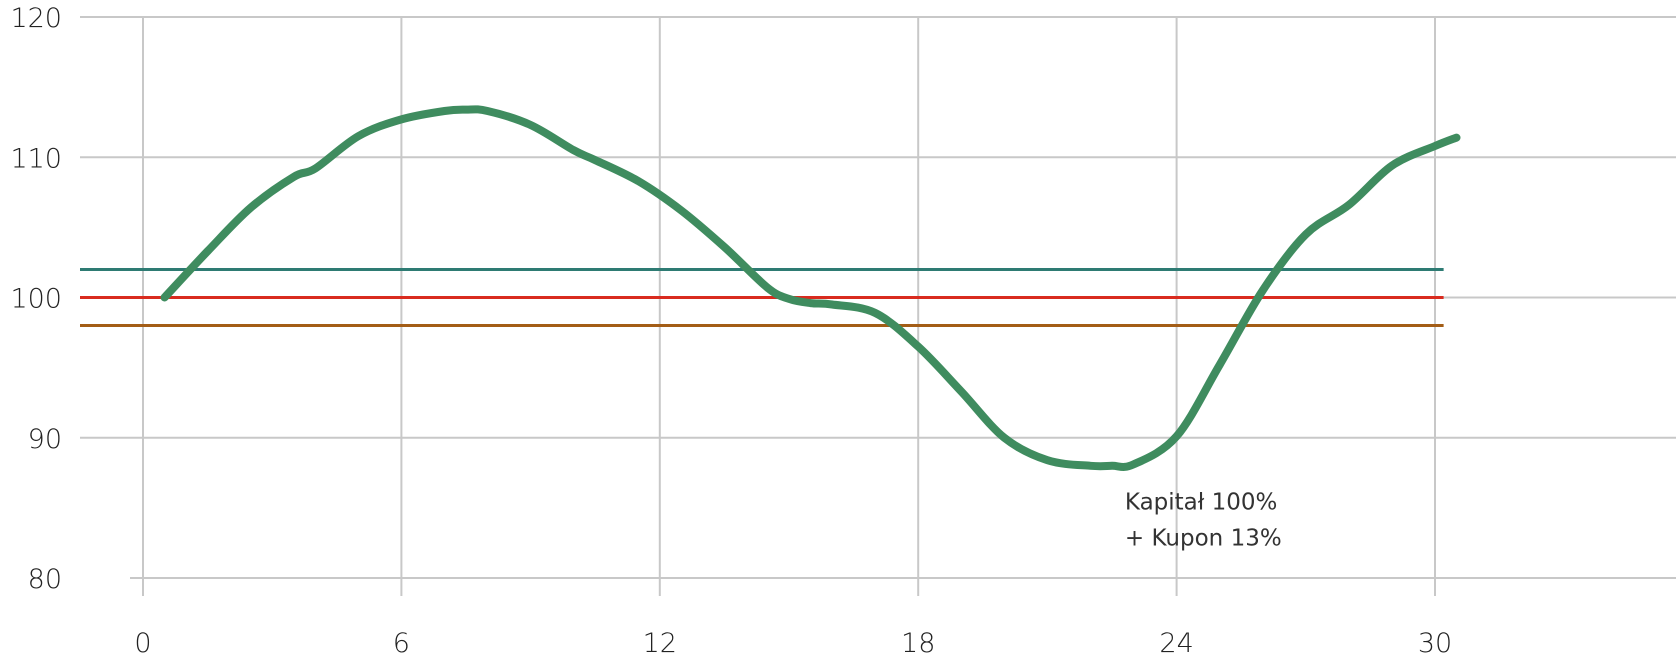  I want to click on x-tick-label: 18, so click(918, 643).